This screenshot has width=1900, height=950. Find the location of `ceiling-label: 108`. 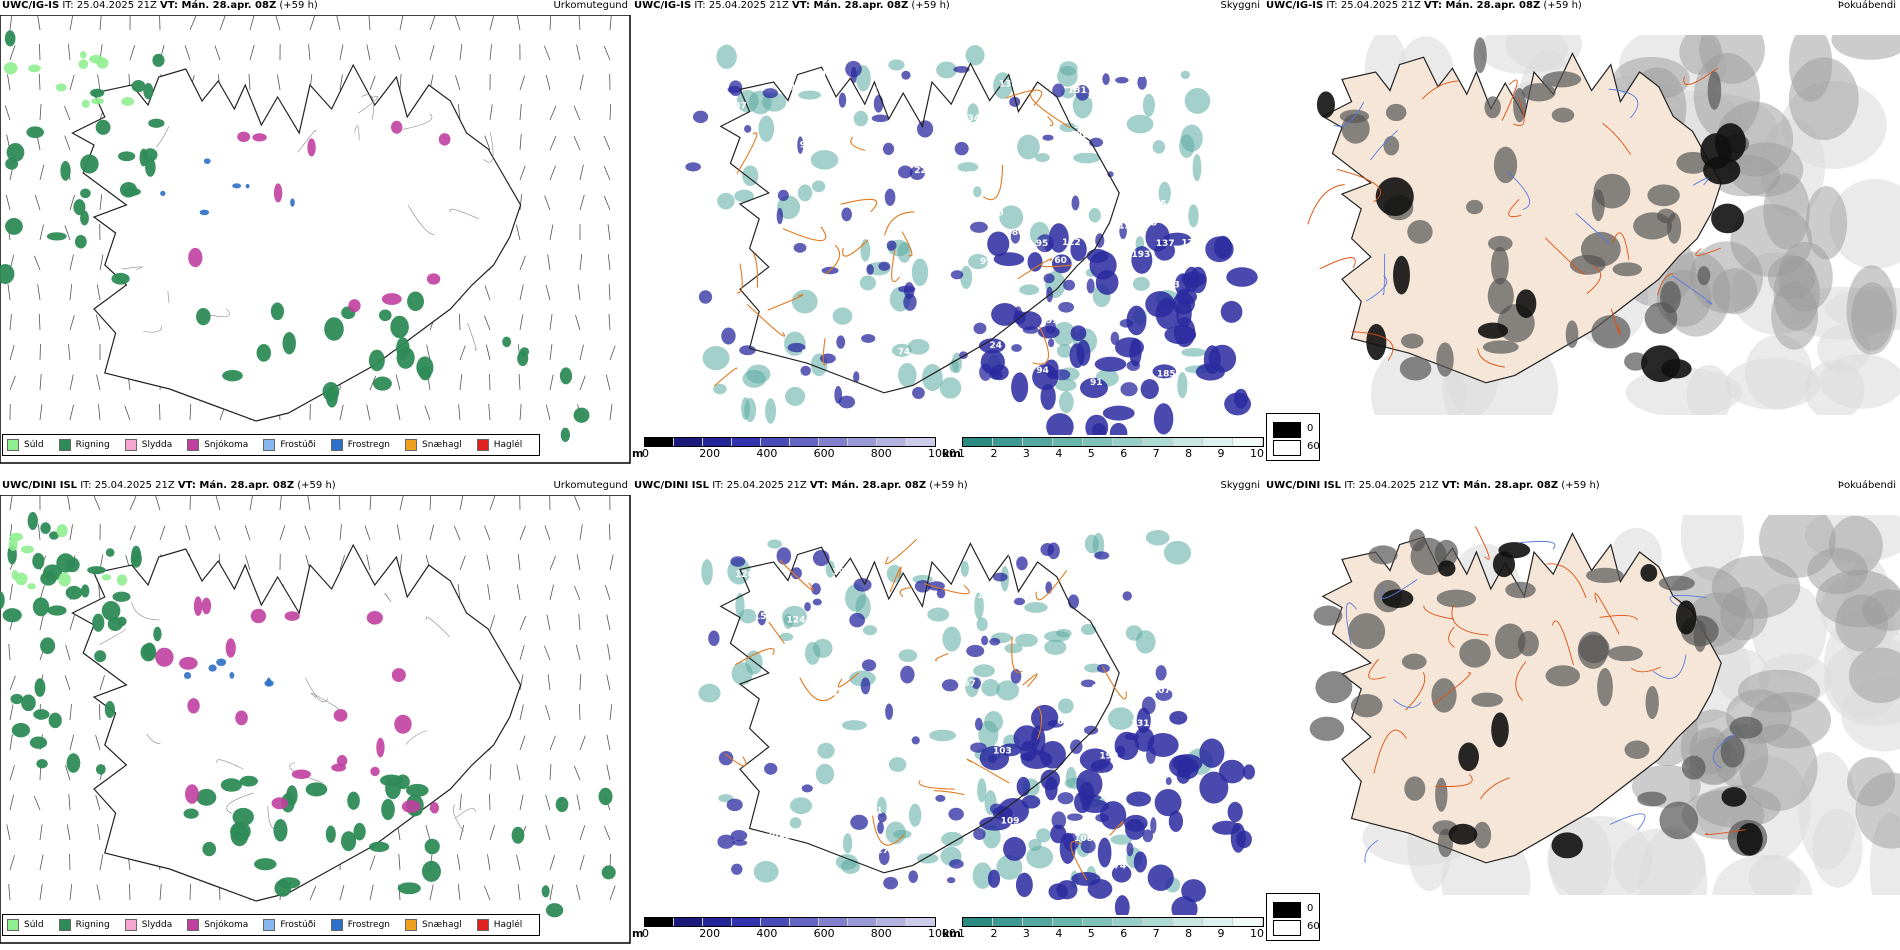

ceiling-label: 108 is located at coordinates (1083, 839).